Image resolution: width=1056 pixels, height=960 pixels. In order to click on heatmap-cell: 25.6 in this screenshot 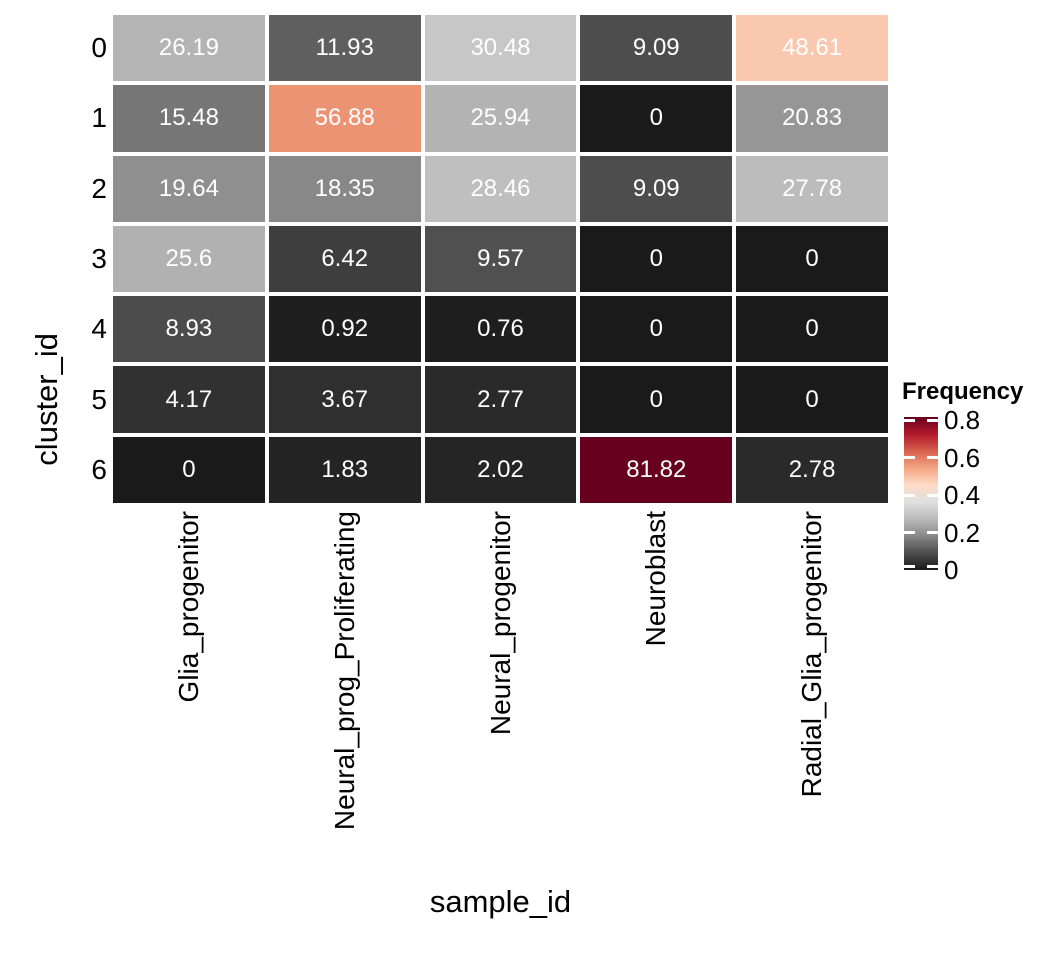, I will do `click(189, 259)`.